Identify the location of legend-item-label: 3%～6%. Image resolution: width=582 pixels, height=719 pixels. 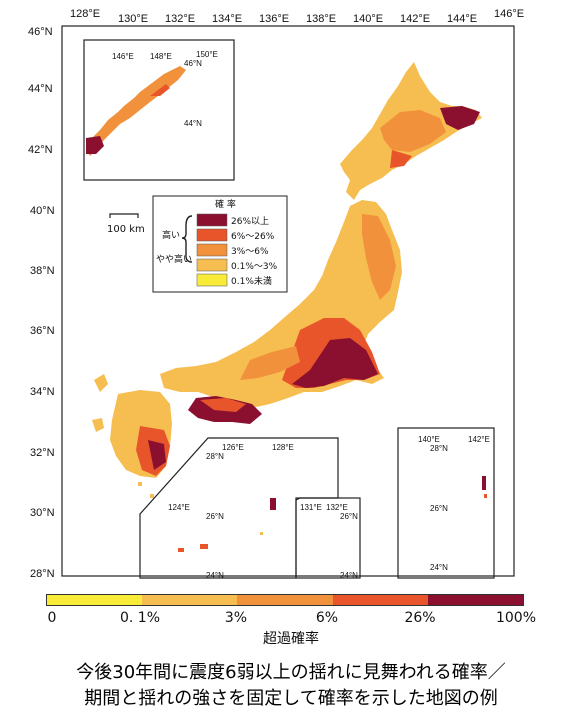
(250, 252).